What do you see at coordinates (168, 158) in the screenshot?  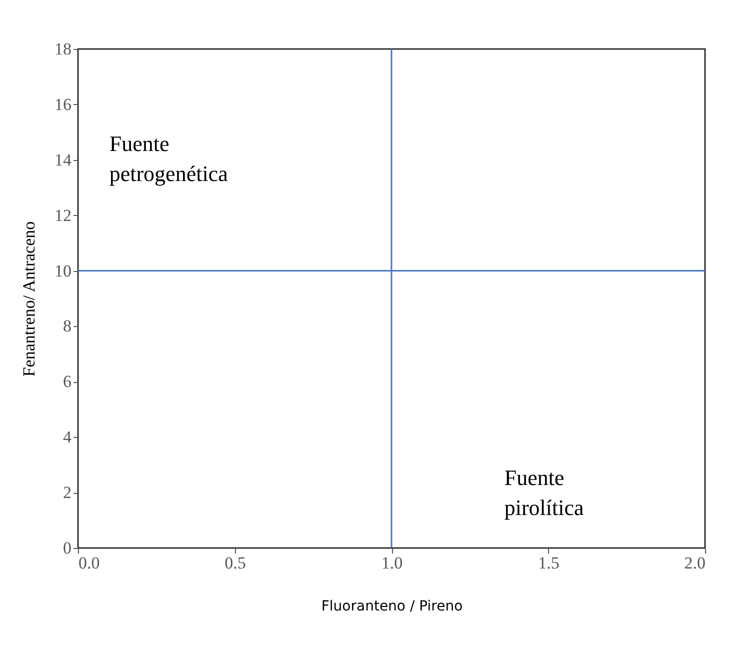 I see `annotation: Fuente petrogenética` at bounding box center [168, 158].